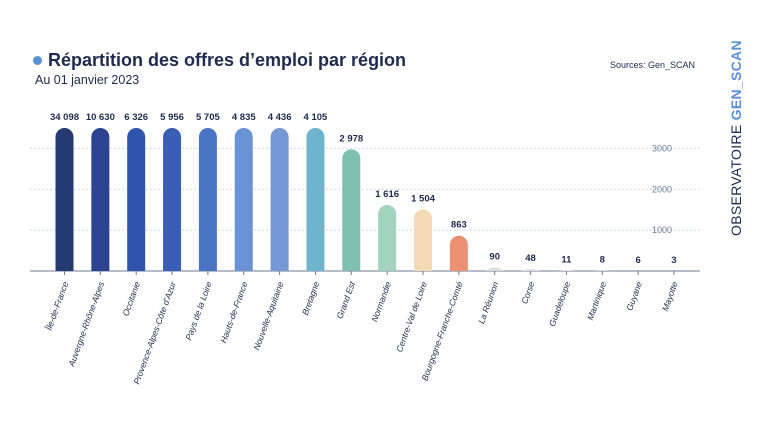  What do you see at coordinates (662, 189) in the screenshot?
I see `y-tick-label: 2000` at bounding box center [662, 189].